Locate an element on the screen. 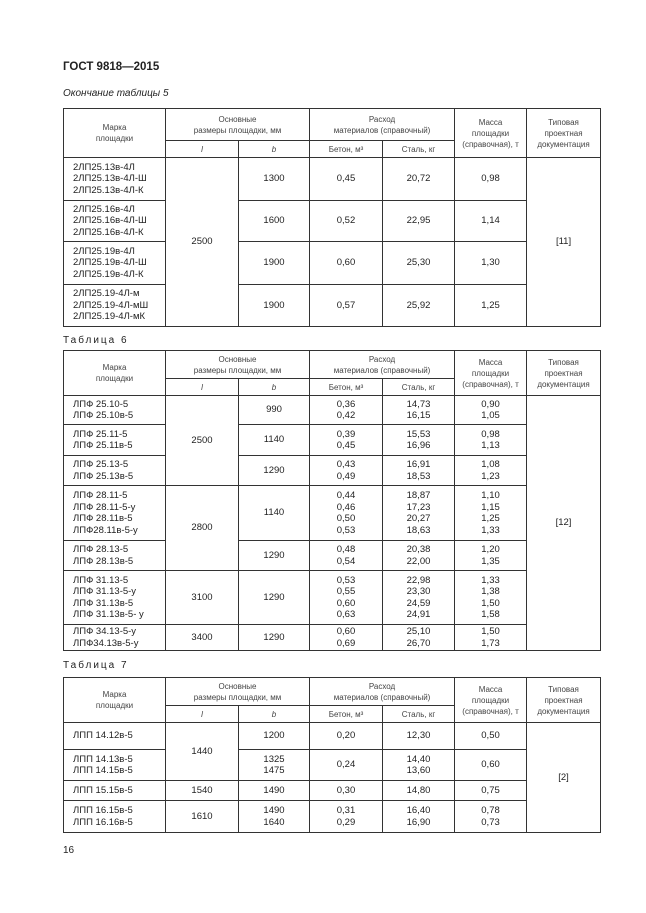  cell-width: 1600 is located at coordinates (274, 221).